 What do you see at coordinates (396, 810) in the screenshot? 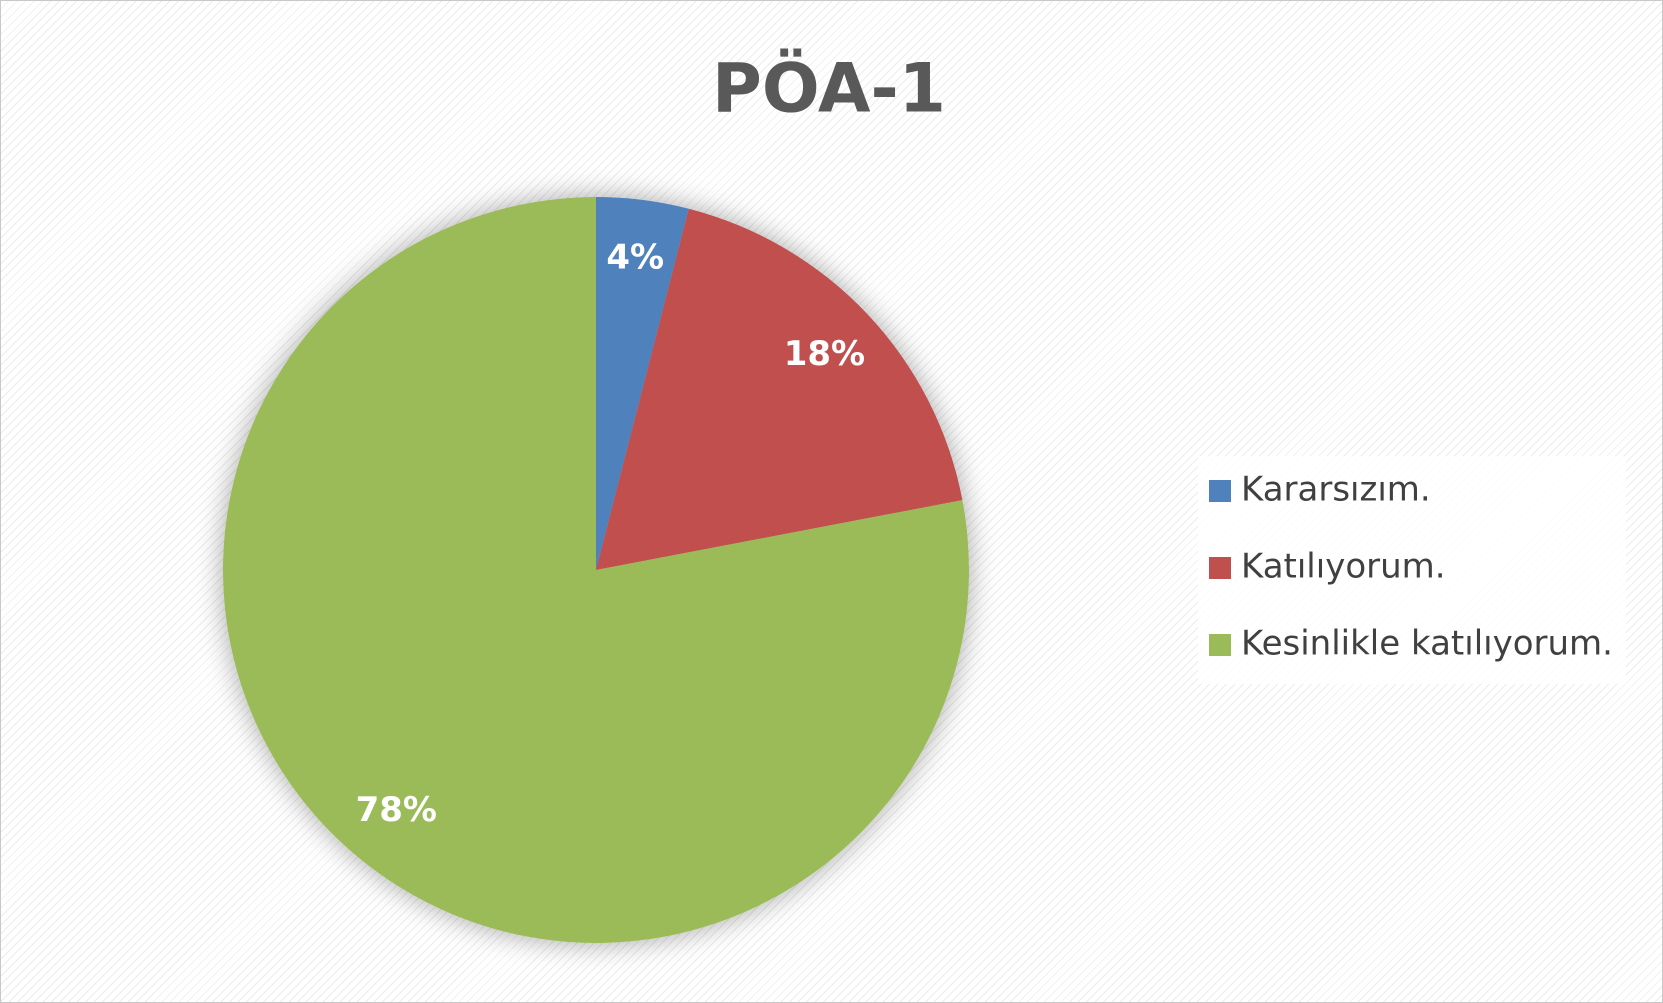
I see `data-label: 78%` at bounding box center [396, 810].